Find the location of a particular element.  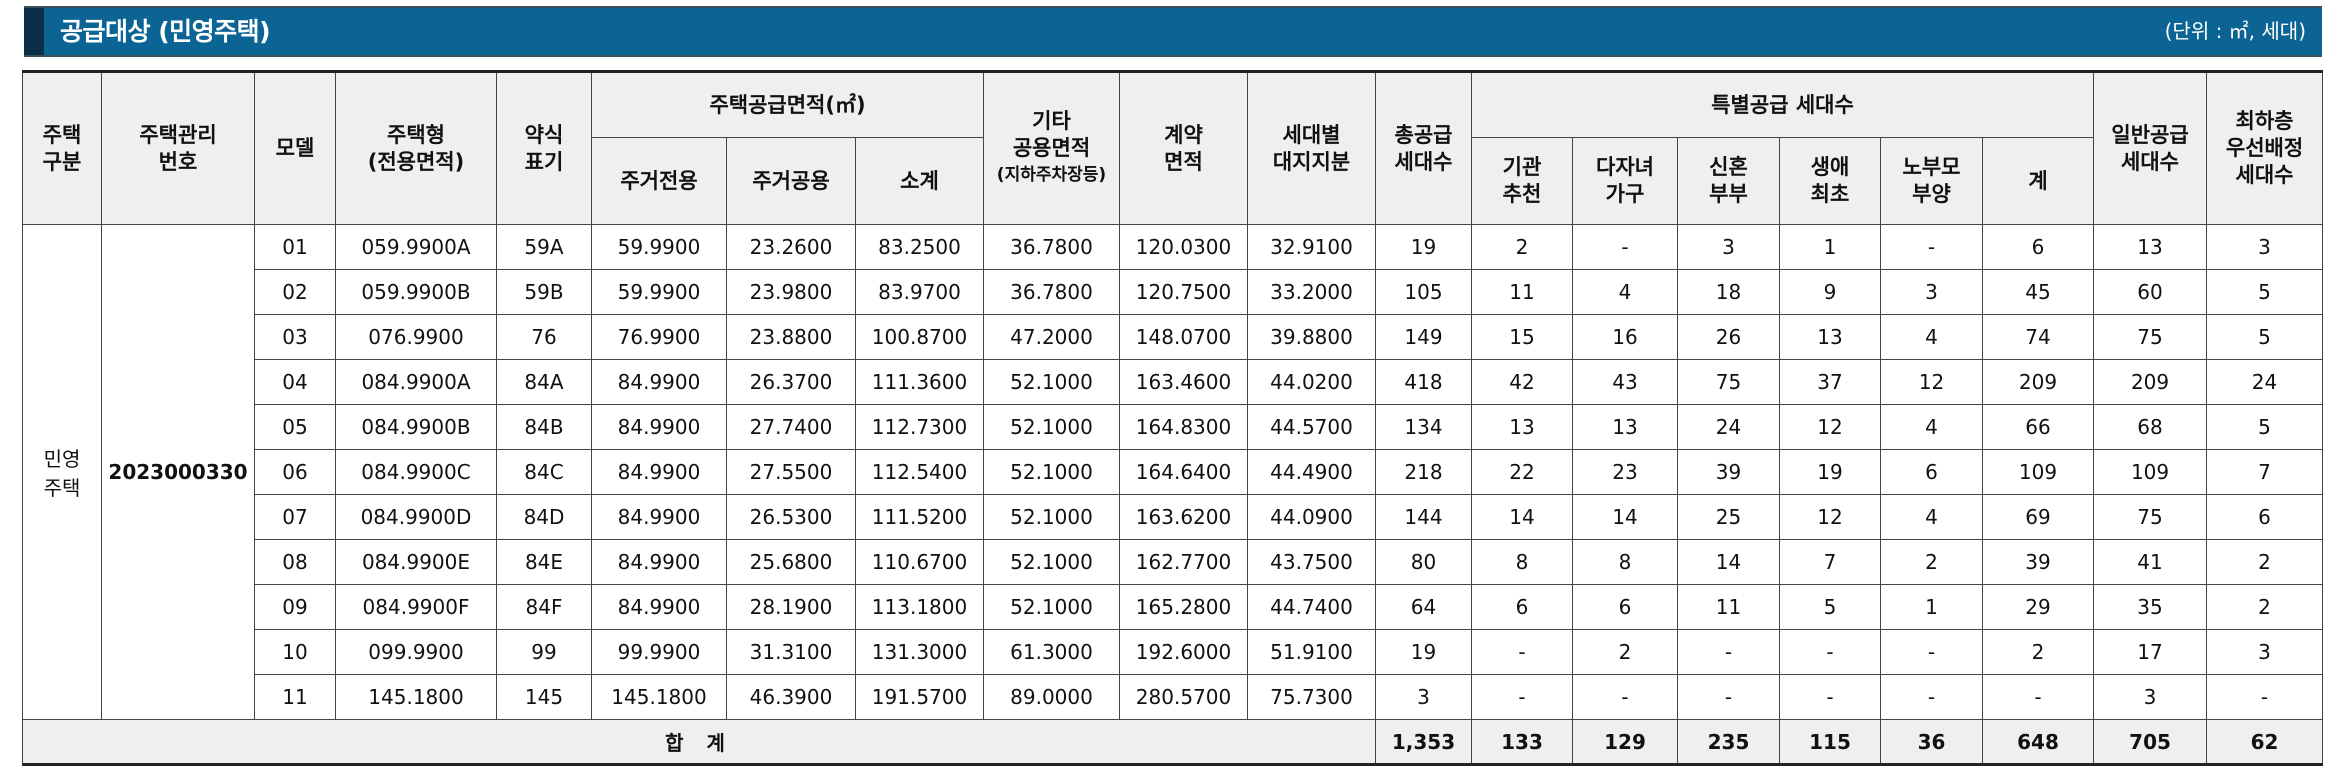

table-cell: 69 is located at coordinates (2038, 517).